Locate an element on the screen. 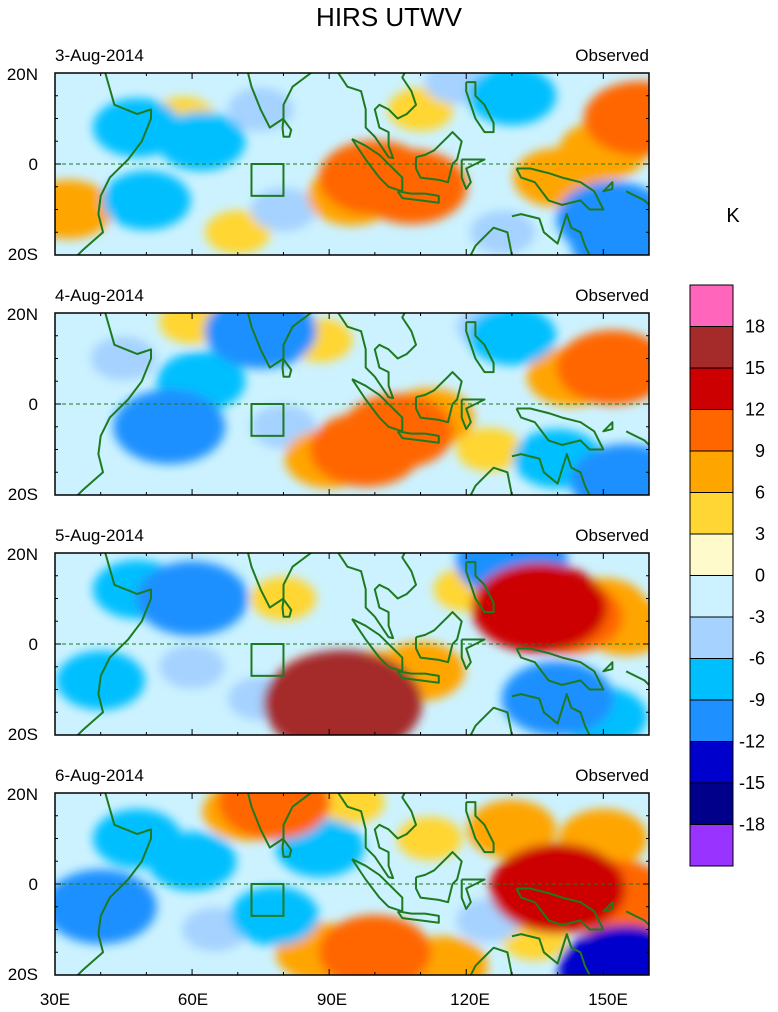 This screenshot has height=1012, width=778. colorbar-label: -6 is located at coordinates (757, 659).